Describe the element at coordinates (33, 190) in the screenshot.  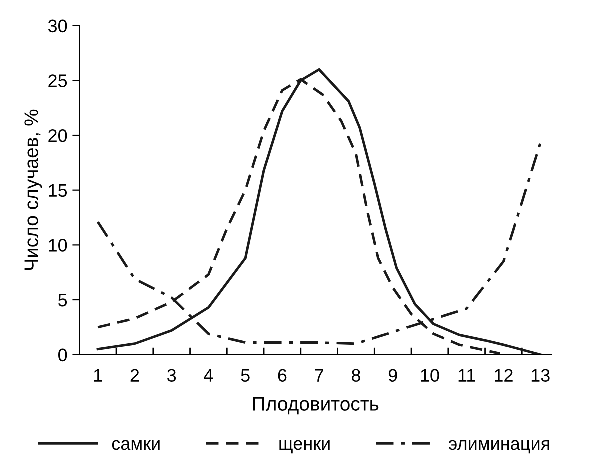
I see `y-axis-title: Число случаев, %` at that location.